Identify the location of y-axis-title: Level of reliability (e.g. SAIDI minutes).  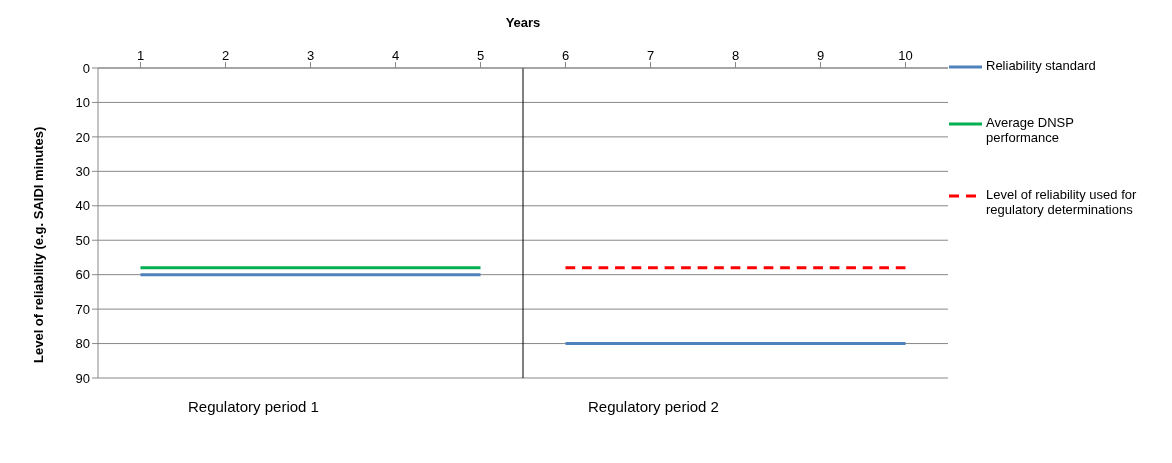
(38, 244).